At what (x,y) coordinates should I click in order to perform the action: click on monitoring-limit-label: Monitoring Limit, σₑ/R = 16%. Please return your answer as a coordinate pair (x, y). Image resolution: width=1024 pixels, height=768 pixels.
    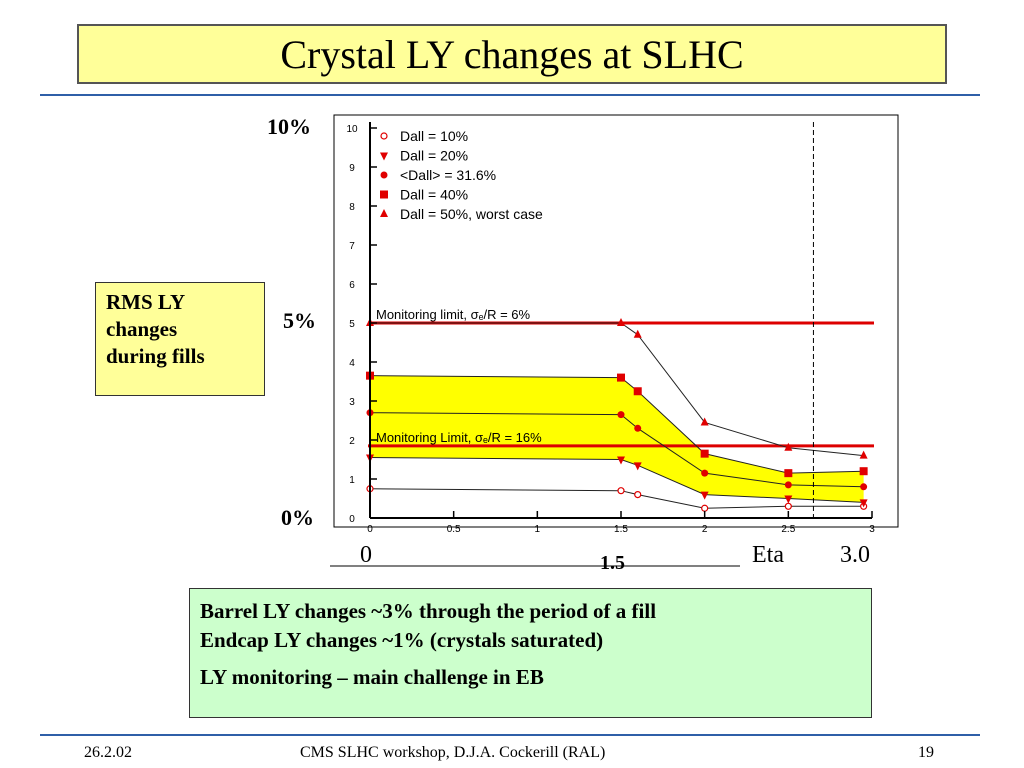
    Looking at the image, I should click on (459, 437).